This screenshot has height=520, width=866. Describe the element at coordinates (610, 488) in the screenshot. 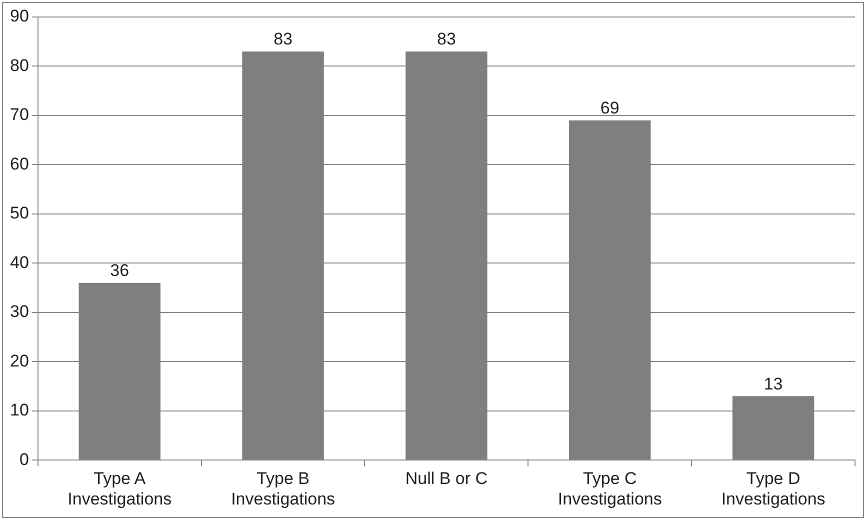

I see `x-tick-label: Type C Investigations` at that location.